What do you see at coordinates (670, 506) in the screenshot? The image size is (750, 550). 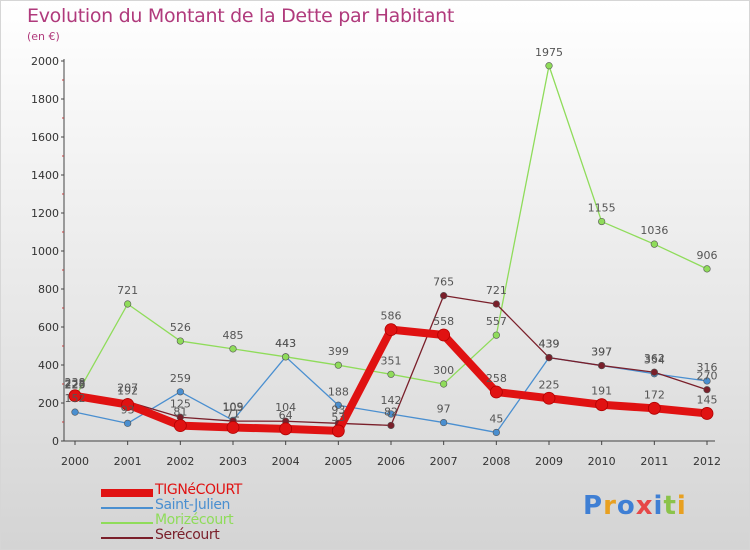 I see `logo-letter: t` at bounding box center [670, 506].